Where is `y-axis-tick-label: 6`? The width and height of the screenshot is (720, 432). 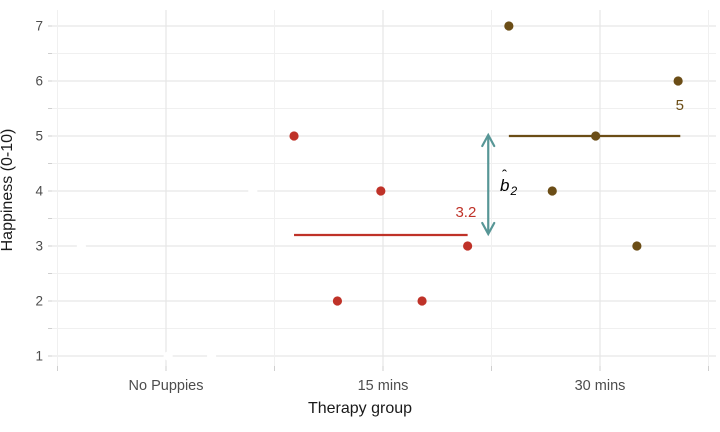
y-axis-tick-label: 6 is located at coordinates (39, 81).